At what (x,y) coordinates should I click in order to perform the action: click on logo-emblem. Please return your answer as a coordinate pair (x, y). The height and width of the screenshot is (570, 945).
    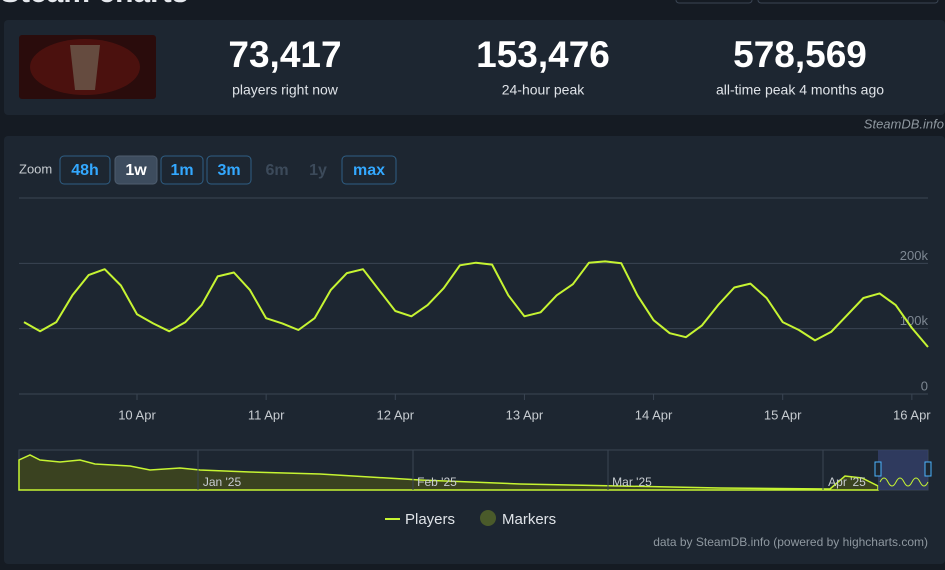
    Looking at the image, I should click on (85, 67).